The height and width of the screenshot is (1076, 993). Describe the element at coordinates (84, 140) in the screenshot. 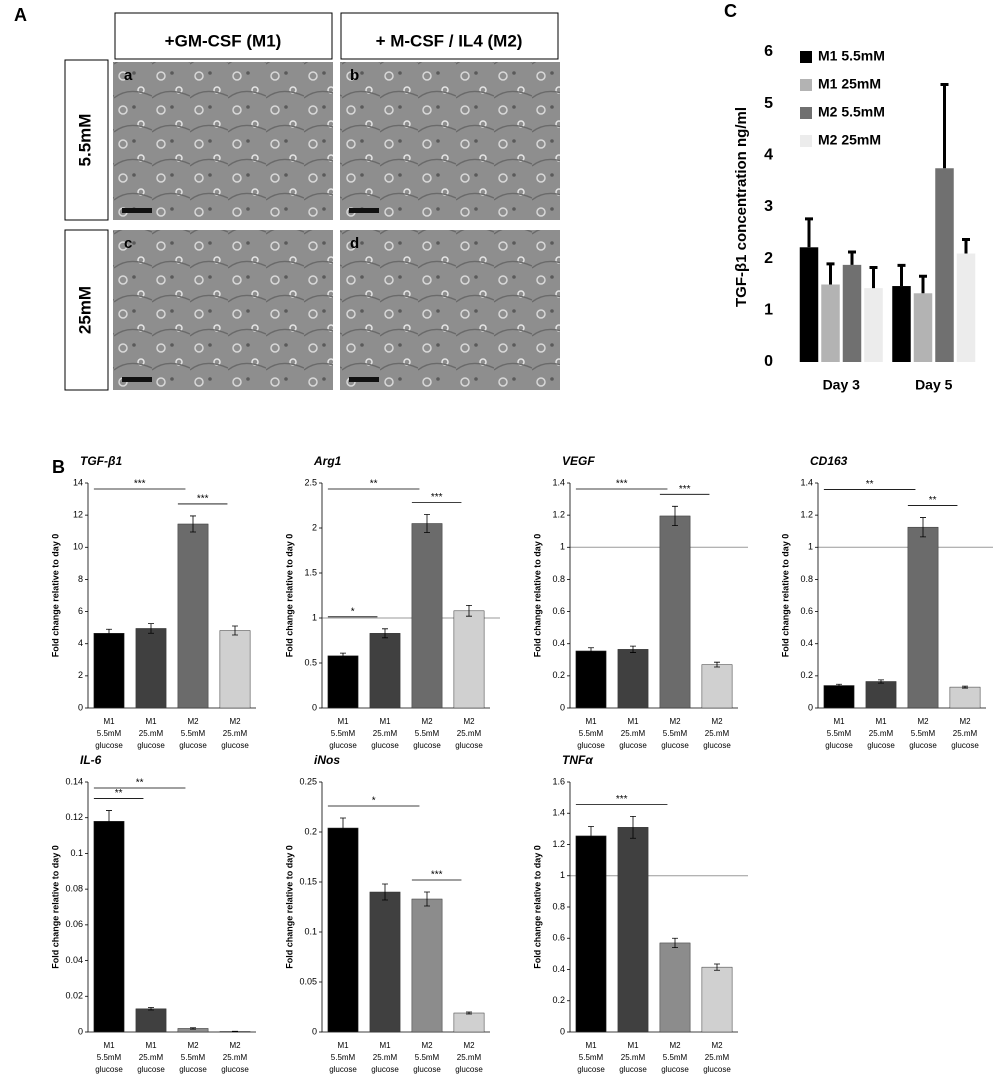

I see `row-label: 5.5mM` at that location.